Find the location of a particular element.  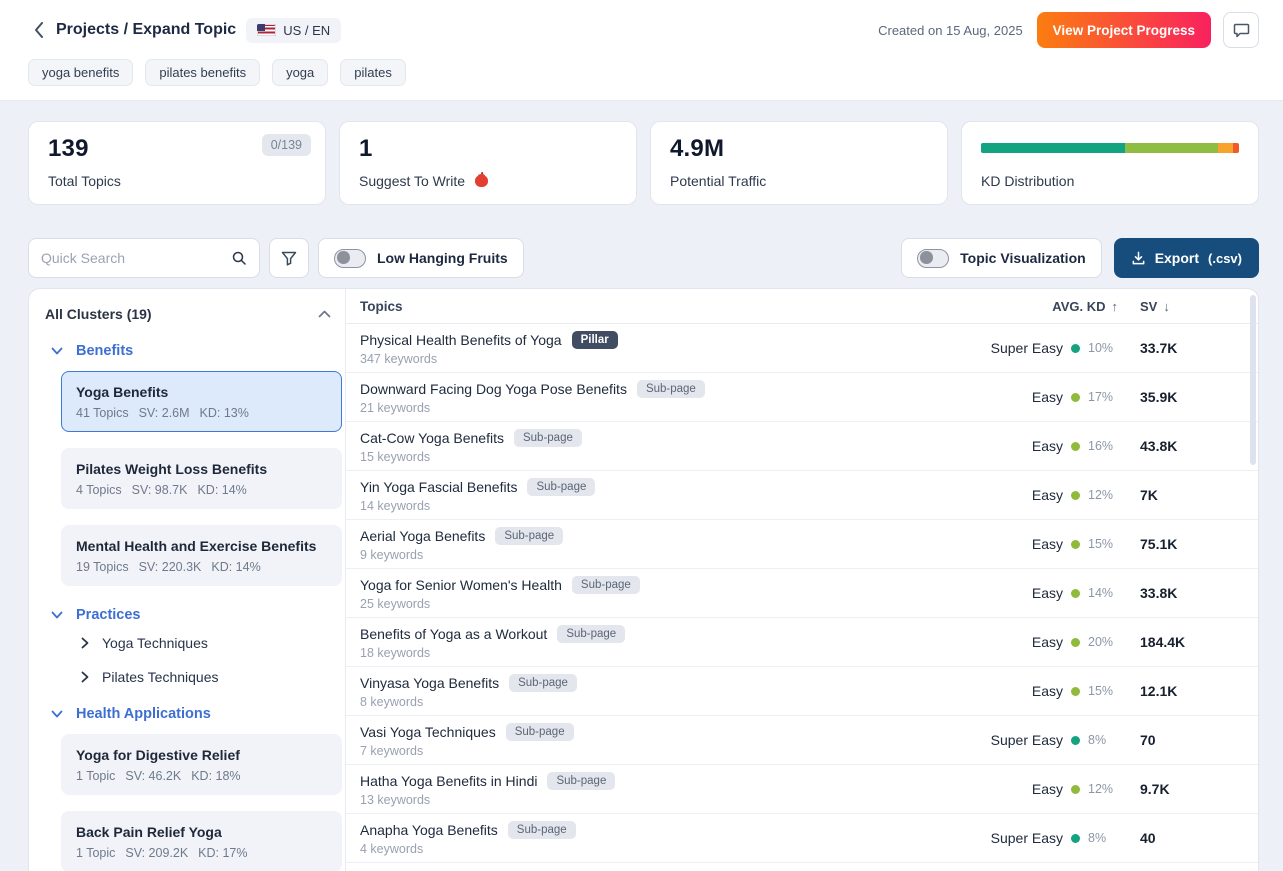

topic-title: Hatha Yoga Benefits in Hindi is located at coordinates (449, 780).